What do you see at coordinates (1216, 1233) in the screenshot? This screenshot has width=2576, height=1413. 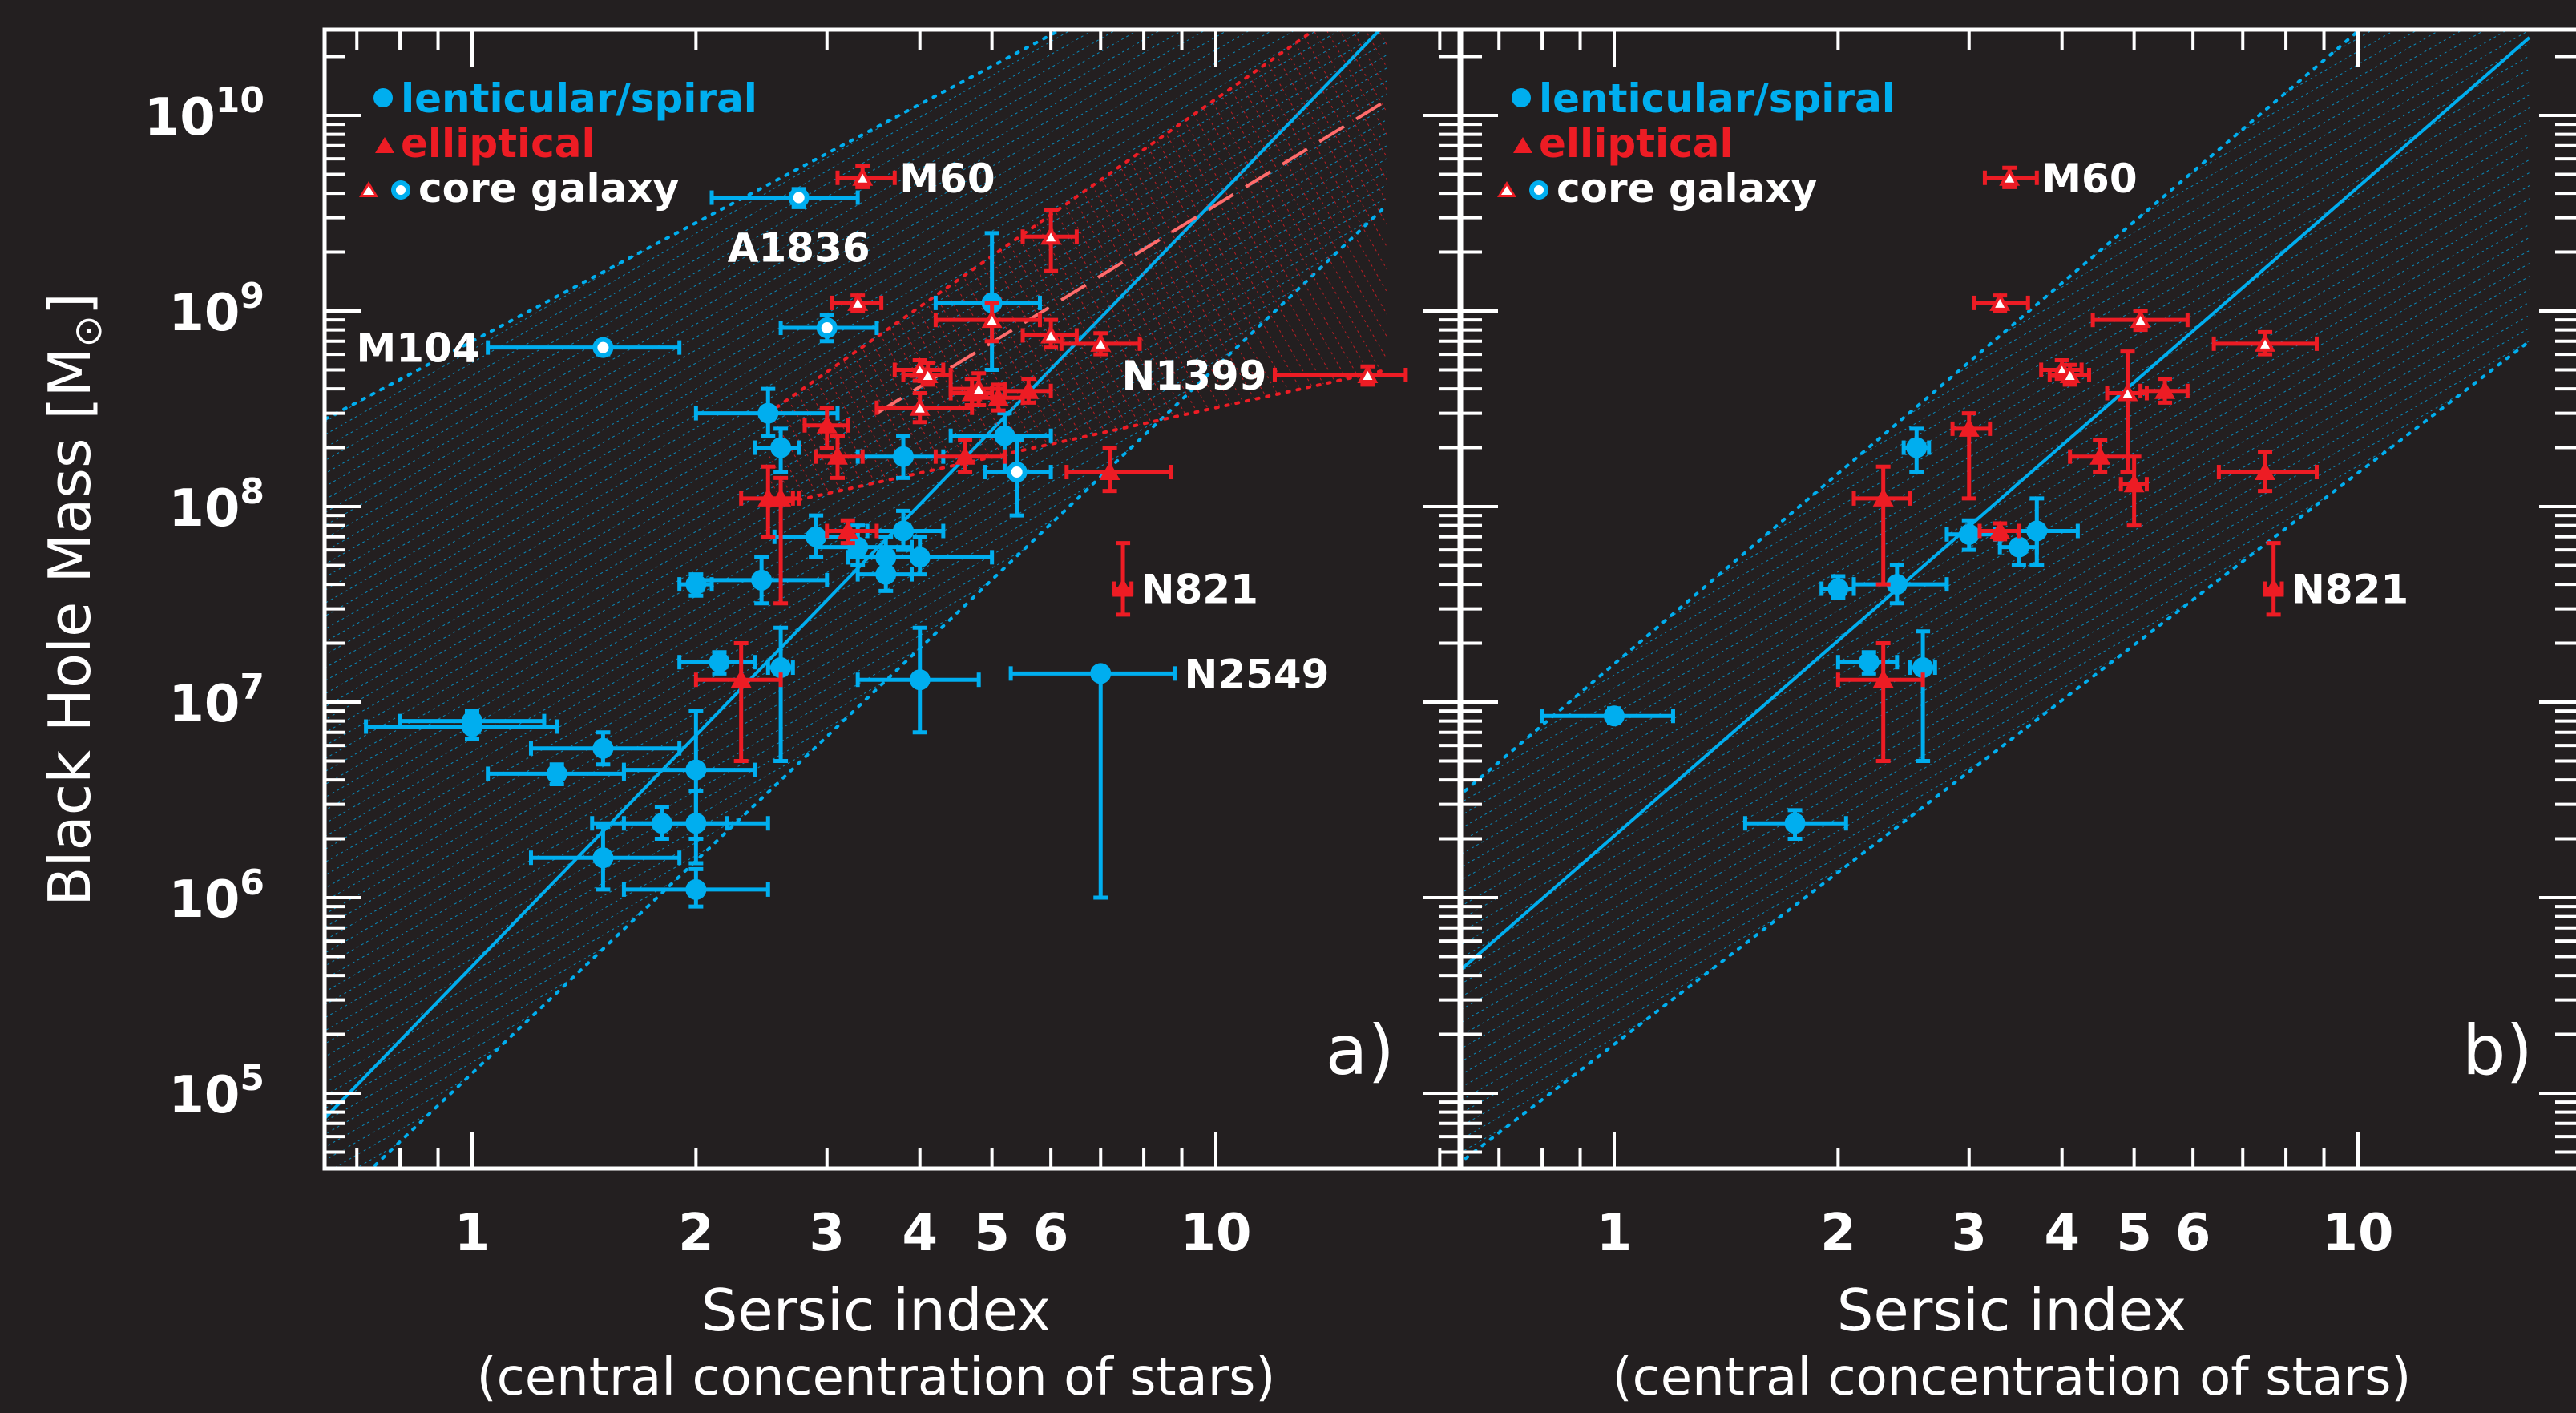 I see `x-tick-label: 10` at bounding box center [1216, 1233].